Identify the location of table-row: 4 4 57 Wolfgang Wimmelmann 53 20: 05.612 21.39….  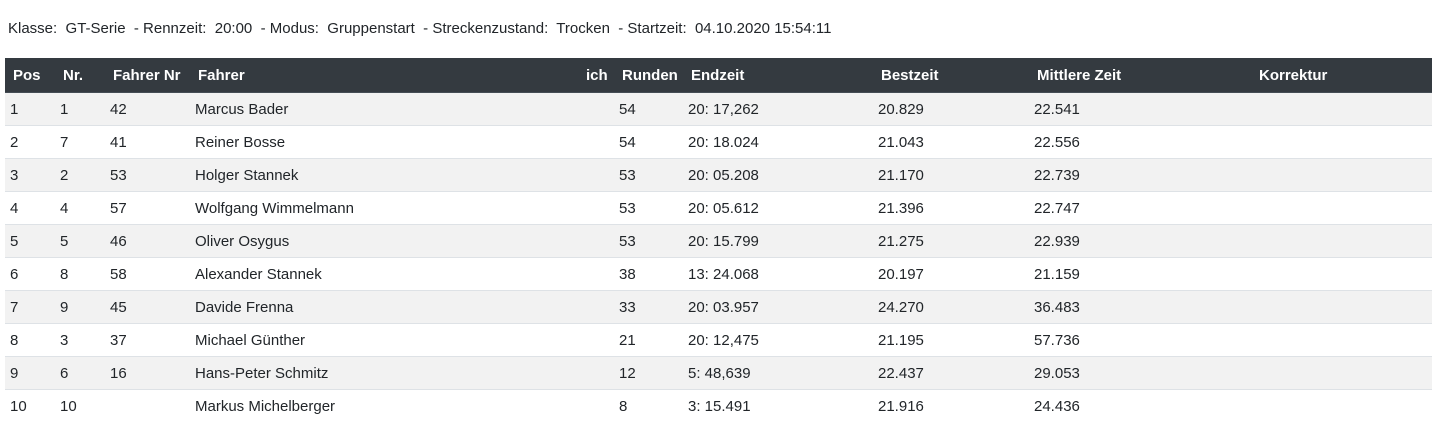
(718, 208).